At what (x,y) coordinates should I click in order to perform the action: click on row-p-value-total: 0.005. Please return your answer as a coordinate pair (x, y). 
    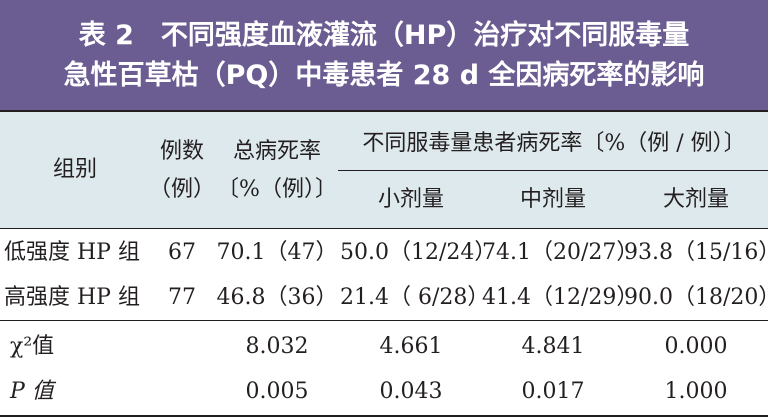
    Looking at the image, I should click on (277, 391).